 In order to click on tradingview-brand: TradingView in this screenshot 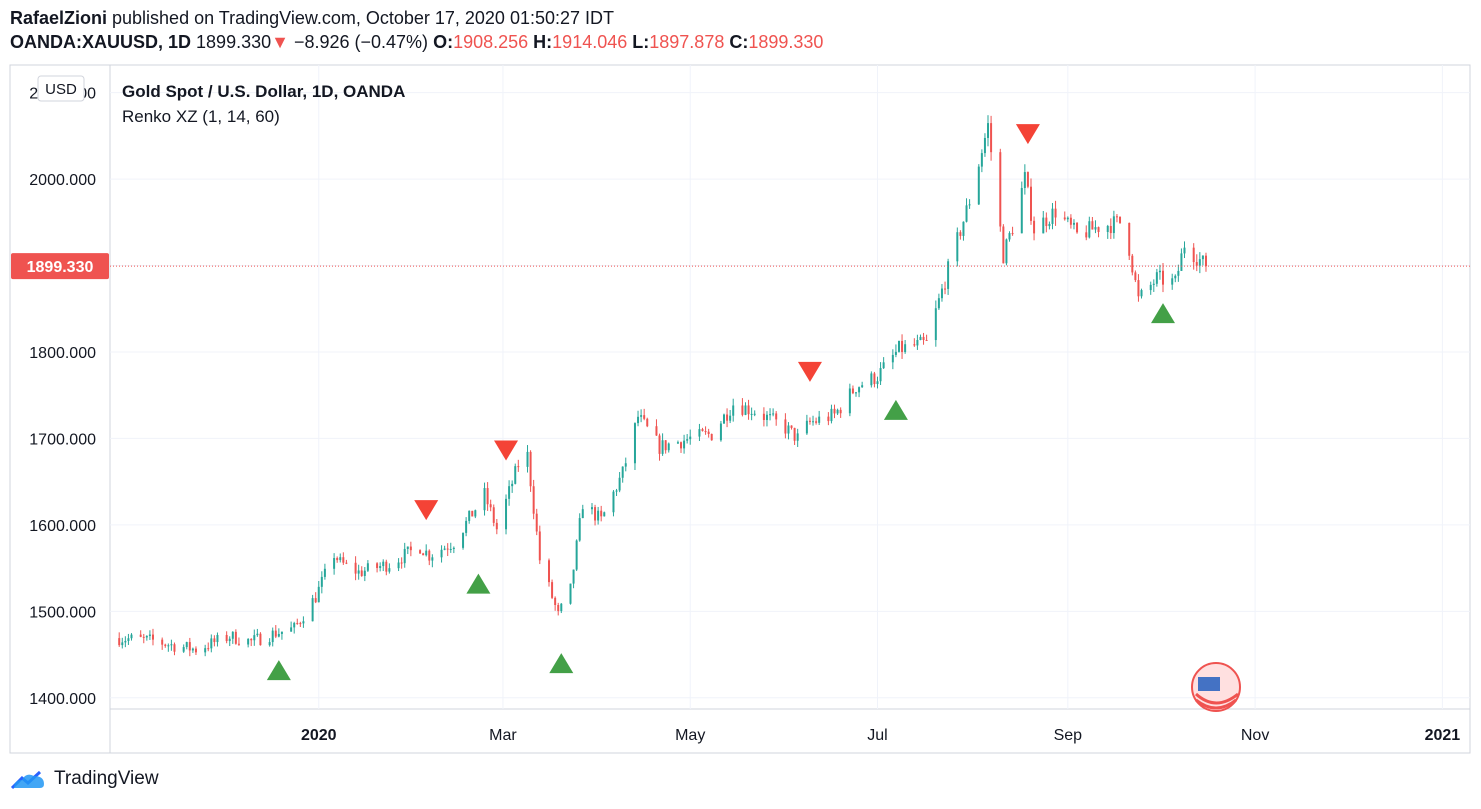, I will do `click(106, 778)`.